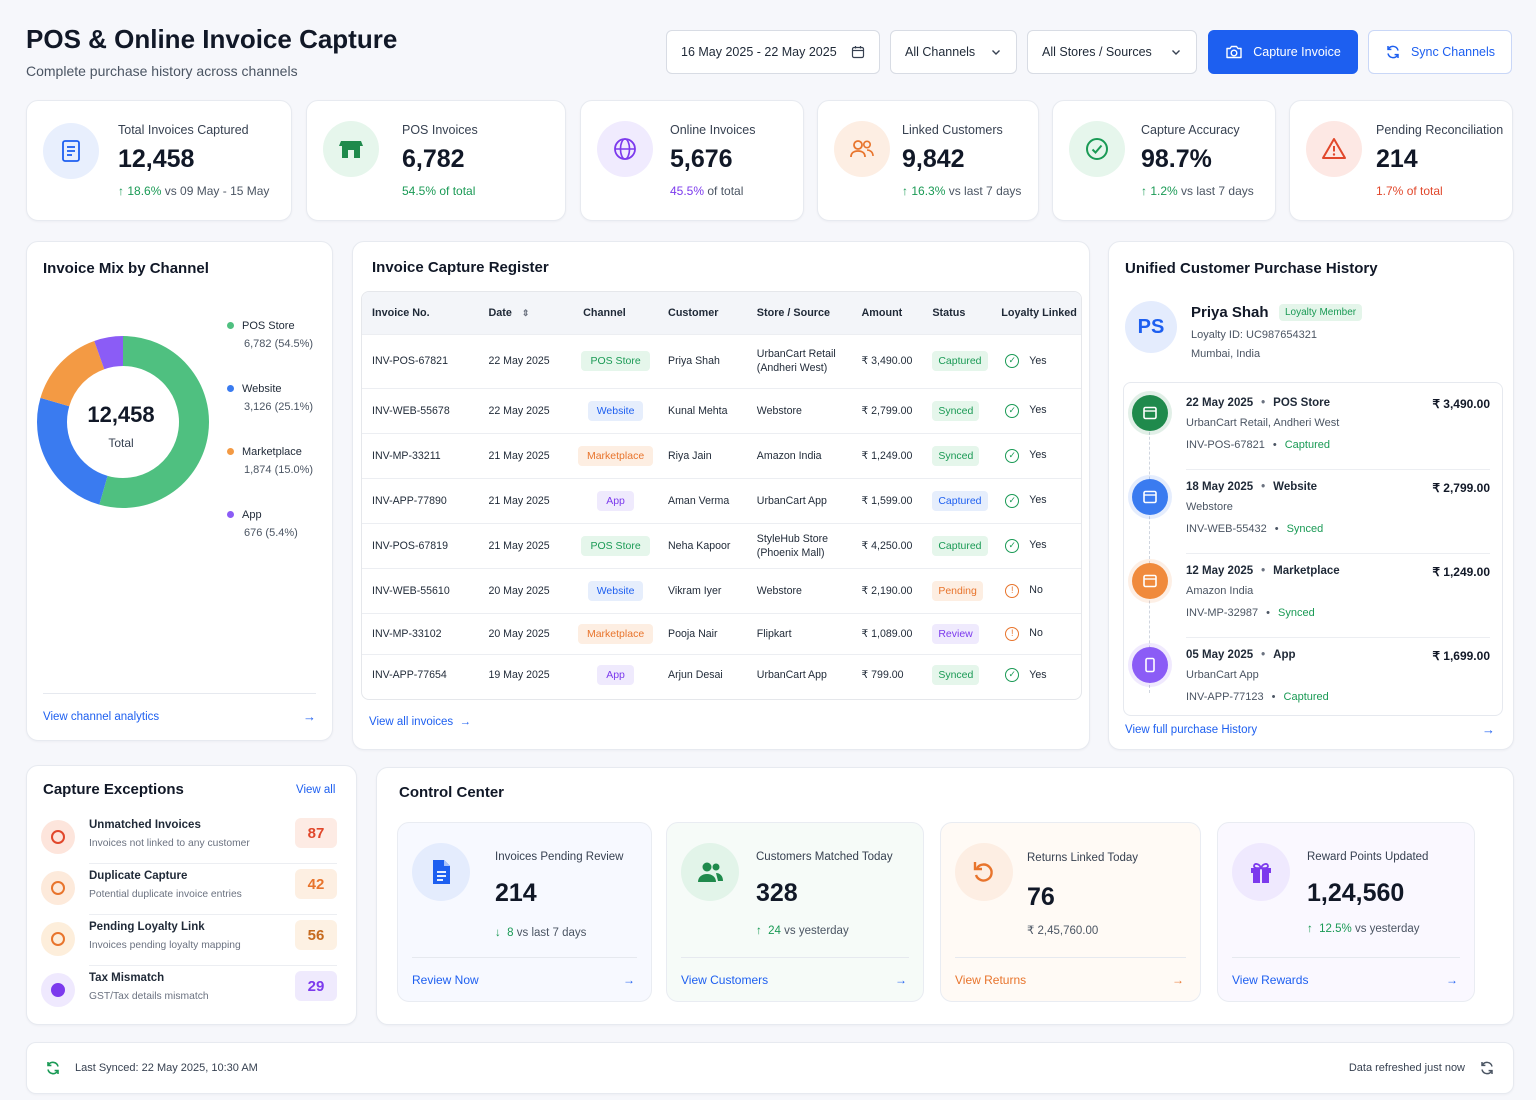 The image size is (1536, 1100). Describe the element at coordinates (409, 500) in the screenshot. I see `cell-text: INV-APP-77890` at that location.